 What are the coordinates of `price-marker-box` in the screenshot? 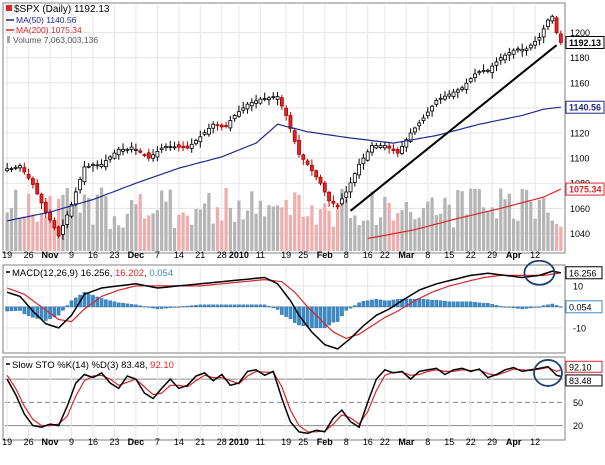 It's located at (585, 107).